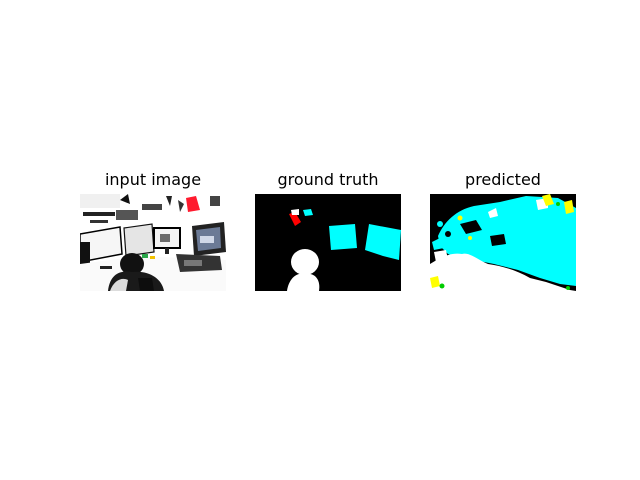 Image resolution: width=640 pixels, height=480 pixels. I want to click on panel-title-predicted: predicted, so click(503, 179).